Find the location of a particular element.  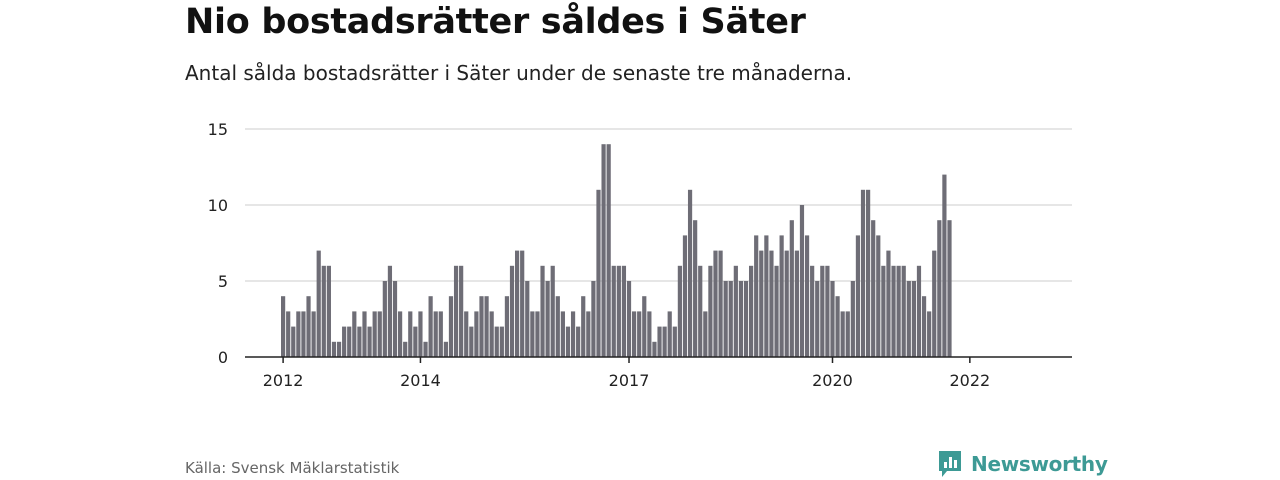

source-note: Källa: Svensk Mäklarstatistik is located at coordinates (292, 468).